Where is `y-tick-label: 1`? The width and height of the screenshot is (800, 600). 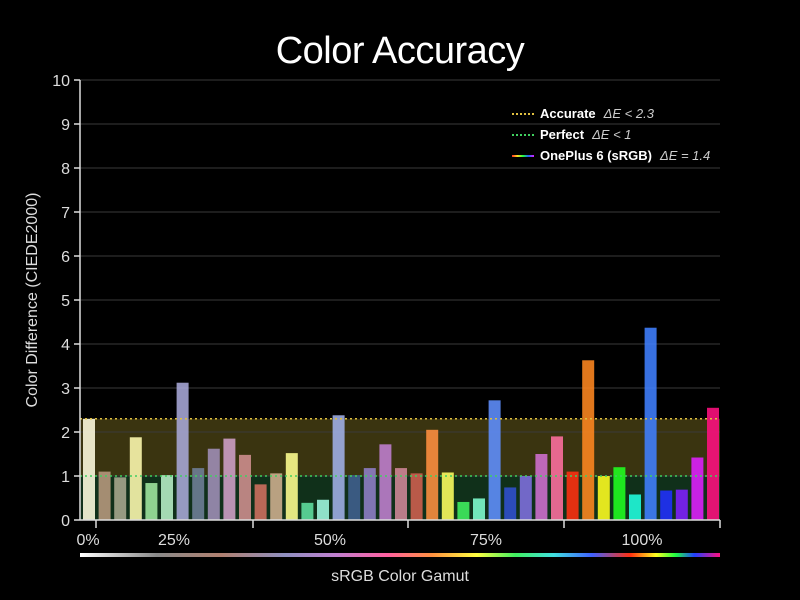
y-tick-label: 1 is located at coordinates (65, 477).